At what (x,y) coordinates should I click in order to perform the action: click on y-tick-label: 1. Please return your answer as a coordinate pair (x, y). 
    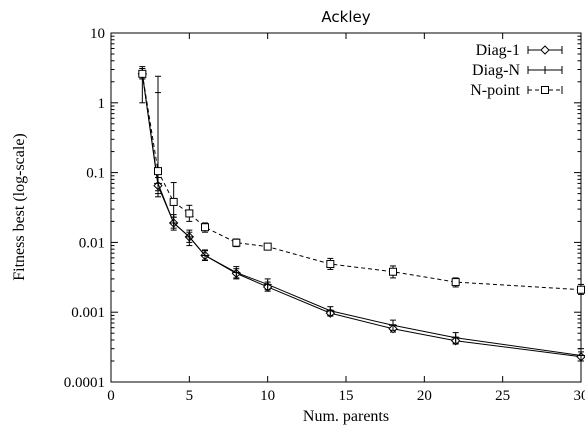
    Looking at the image, I should click on (102, 104).